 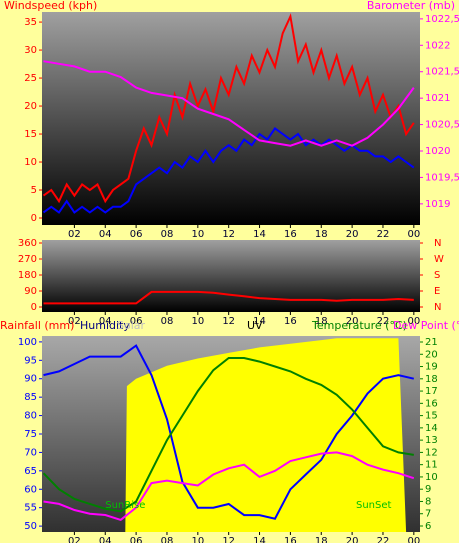 What do you see at coordinates (50, 6) in the screenshot?
I see `axis-label: Windspeed (kph)` at bounding box center [50, 6].